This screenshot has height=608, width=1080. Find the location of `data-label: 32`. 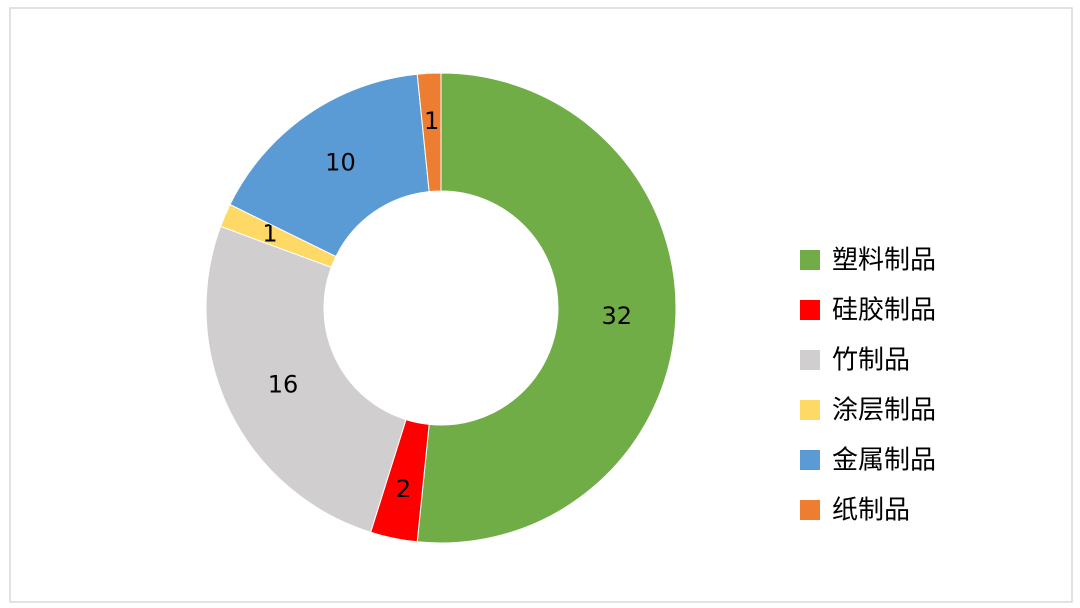

data-label: 32 is located at coordinates (617, 316).